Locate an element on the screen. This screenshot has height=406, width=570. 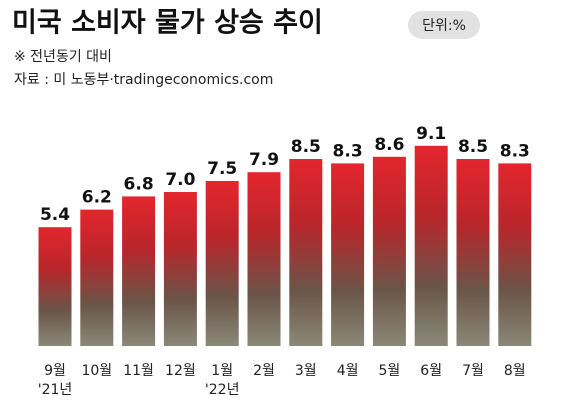
unit-note: 단위:% is located at coordinates (444, 26).